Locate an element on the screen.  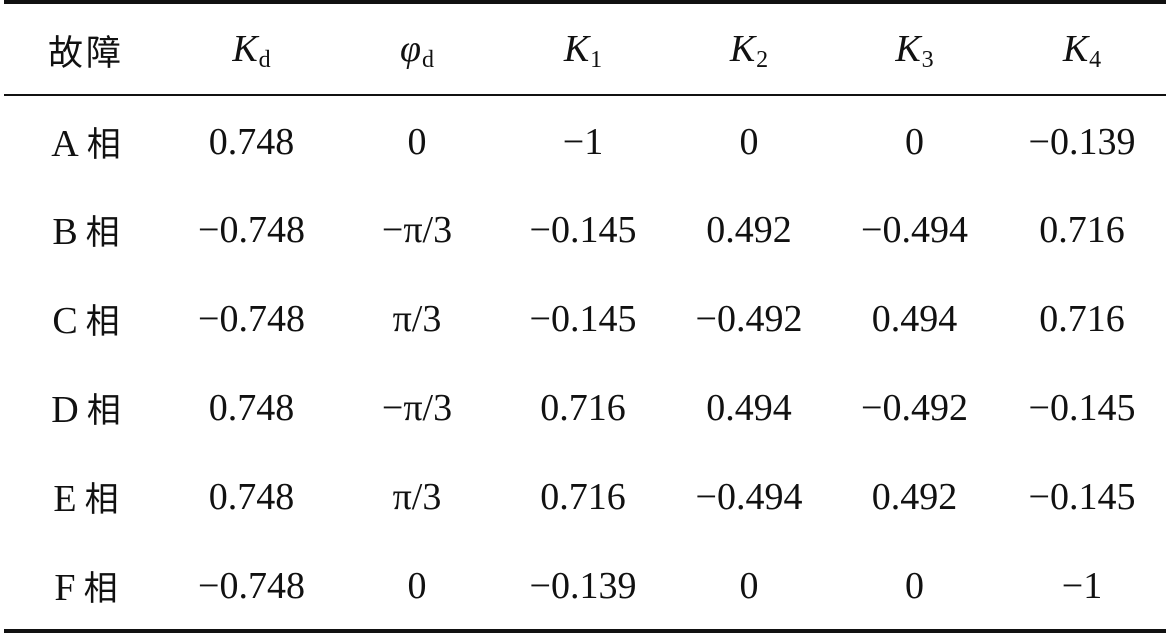
cell-k3: −0.494 is located at coordinates (914, 229).